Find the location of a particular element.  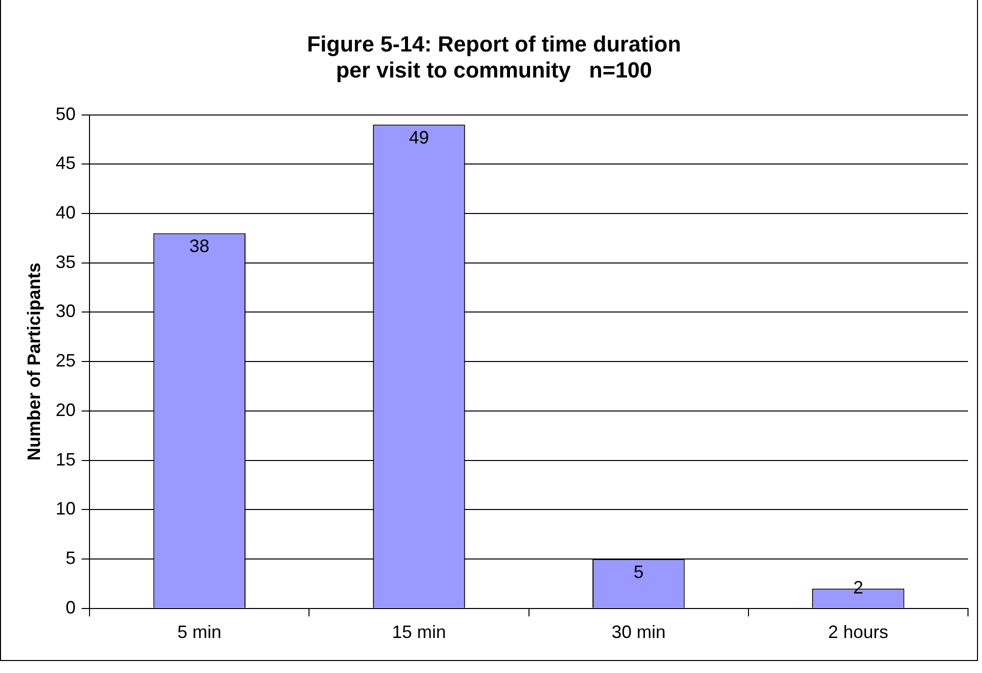

y-tick-label: 30 is located at coordinates (66, 311).